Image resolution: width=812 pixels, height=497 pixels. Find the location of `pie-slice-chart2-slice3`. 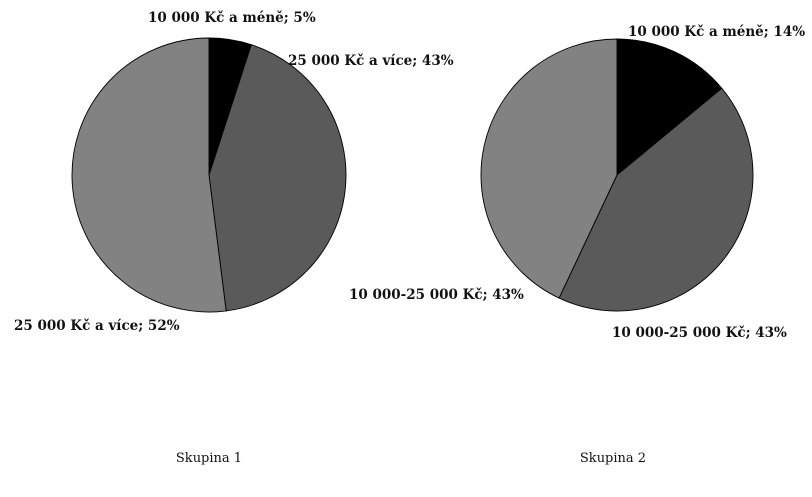

pie-slice-chart2-slice3 is located at coordinates (549, 168).